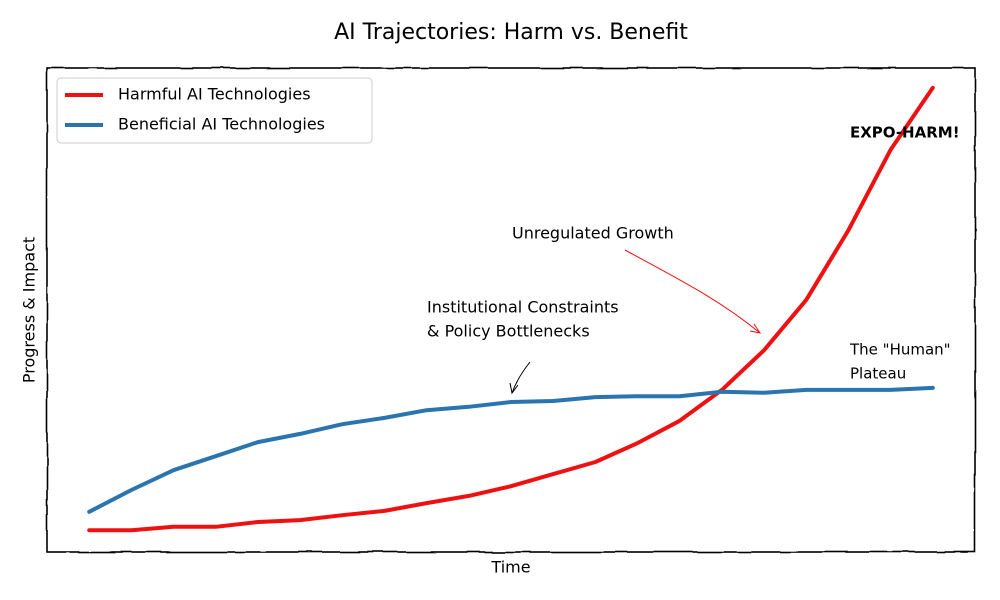 This screenshot has height=600, width=1000. Describe the element at coordinates (878, 374) in the screenshot. I see `annotation: Plateau` at that location.